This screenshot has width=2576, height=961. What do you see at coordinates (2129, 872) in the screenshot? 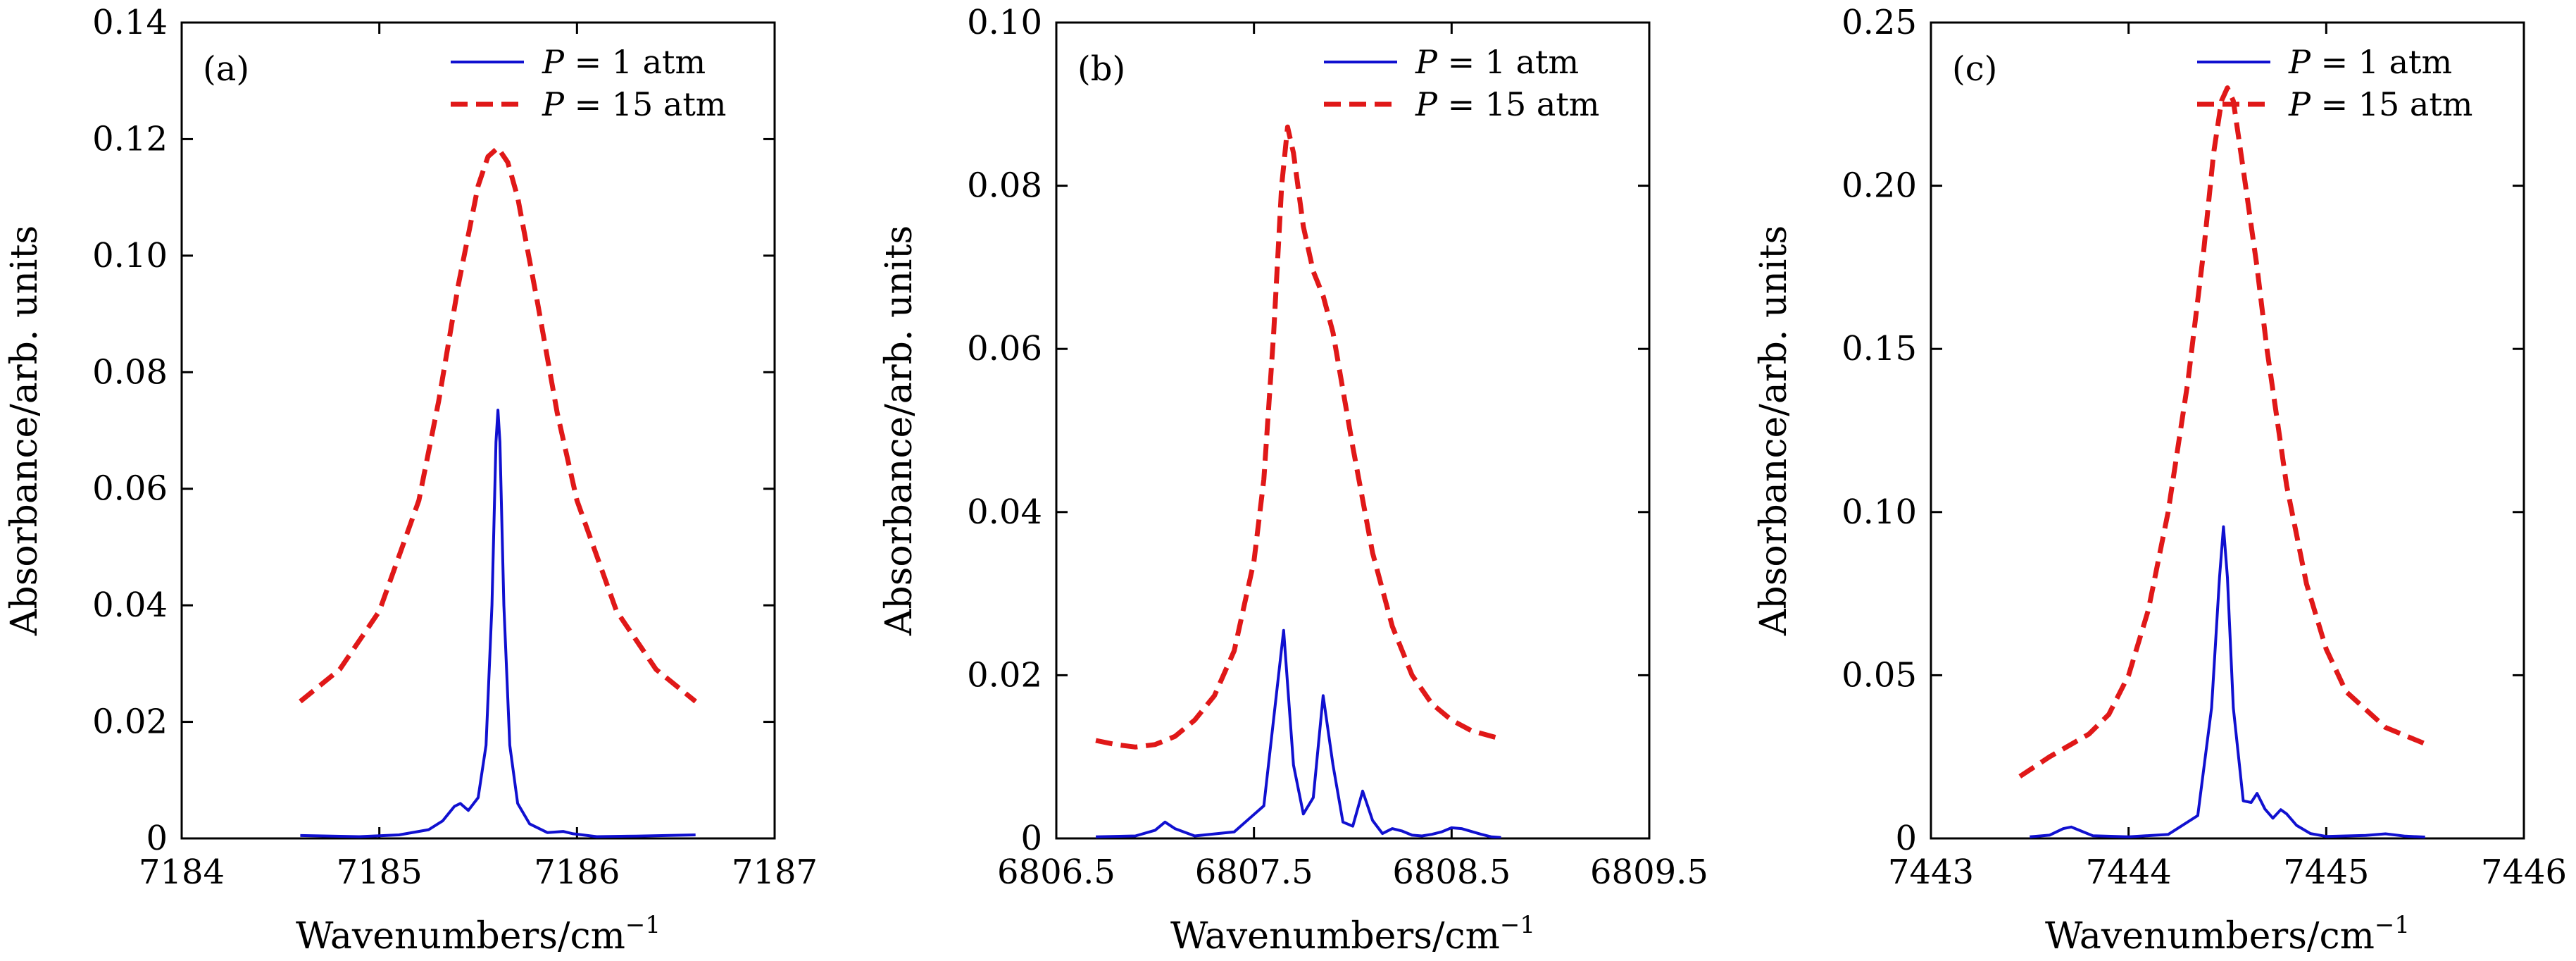
I see `x-tick-label: 7444` at bounding box center [2129, 872].